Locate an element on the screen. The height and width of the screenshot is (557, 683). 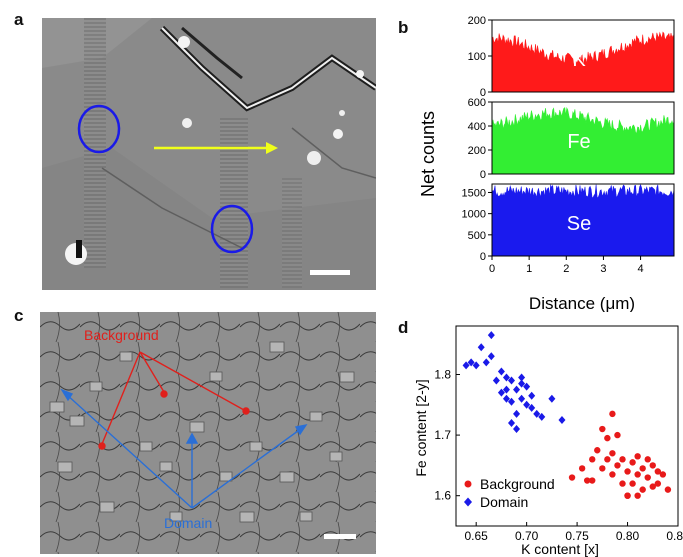
d-ylabel: Fe content [2-y] is located at coordinates (421, 427).